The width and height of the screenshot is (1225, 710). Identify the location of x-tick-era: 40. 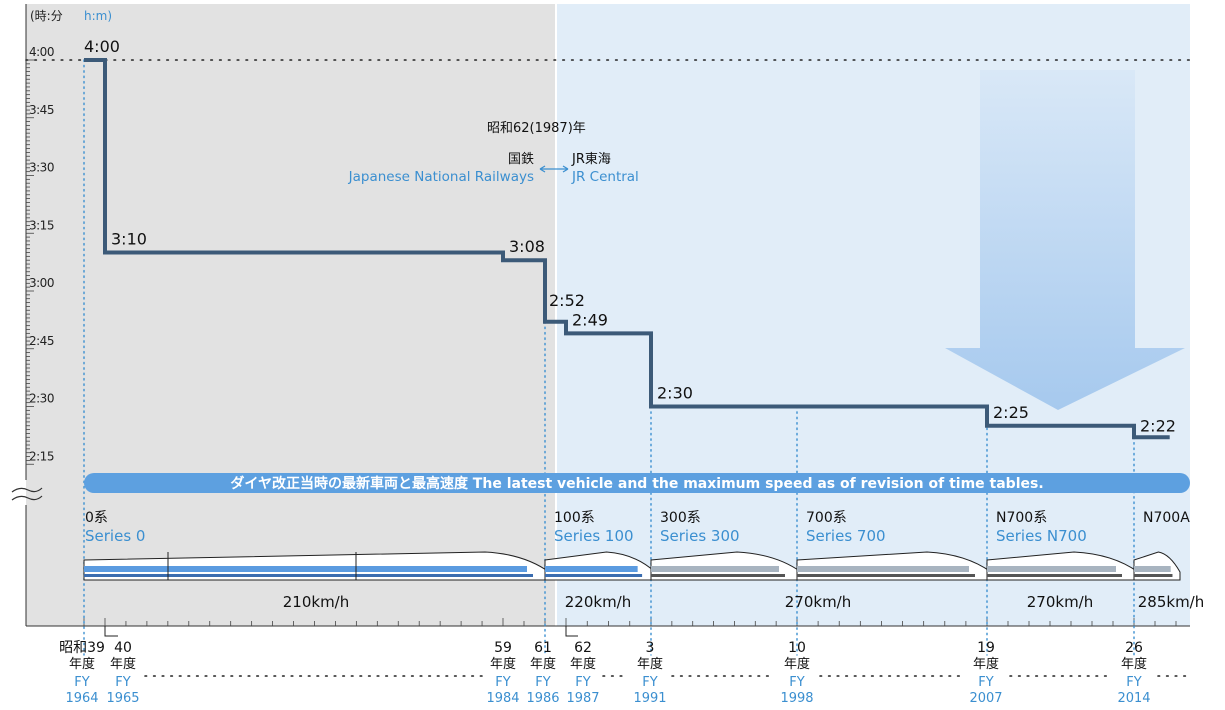
(123, 648).